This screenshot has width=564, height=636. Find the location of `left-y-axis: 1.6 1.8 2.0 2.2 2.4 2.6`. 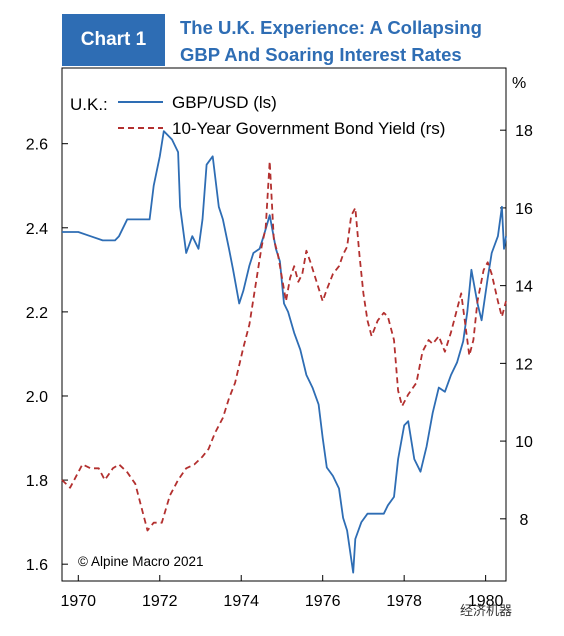

left-y-axis: 1.6 1.8 2.0 2.2 2.4 2.6 is located at coordinates (47, 355).